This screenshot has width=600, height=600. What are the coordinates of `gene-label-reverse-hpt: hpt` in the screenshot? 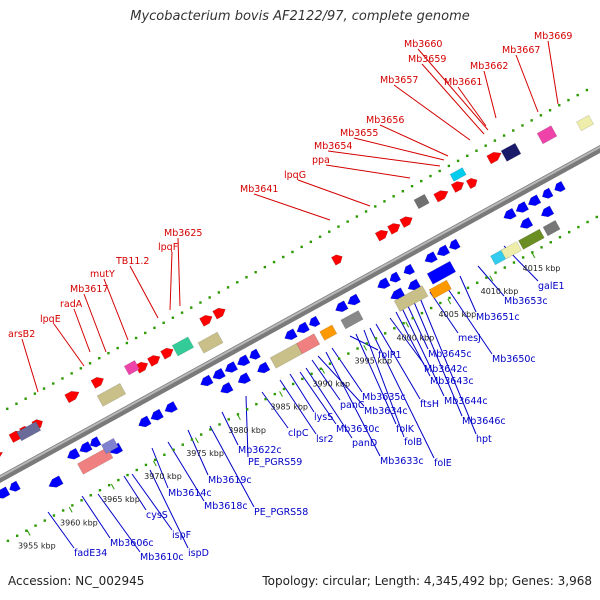 It's located at (484, 439).